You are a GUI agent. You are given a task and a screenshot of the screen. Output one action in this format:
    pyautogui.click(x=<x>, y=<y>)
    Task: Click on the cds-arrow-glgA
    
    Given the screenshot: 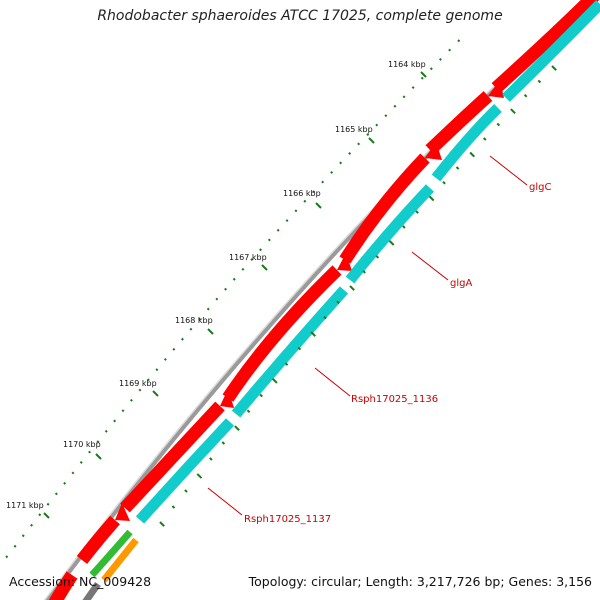 What is the action you would take?
    pyautogui.click(x=459, y=123)
    